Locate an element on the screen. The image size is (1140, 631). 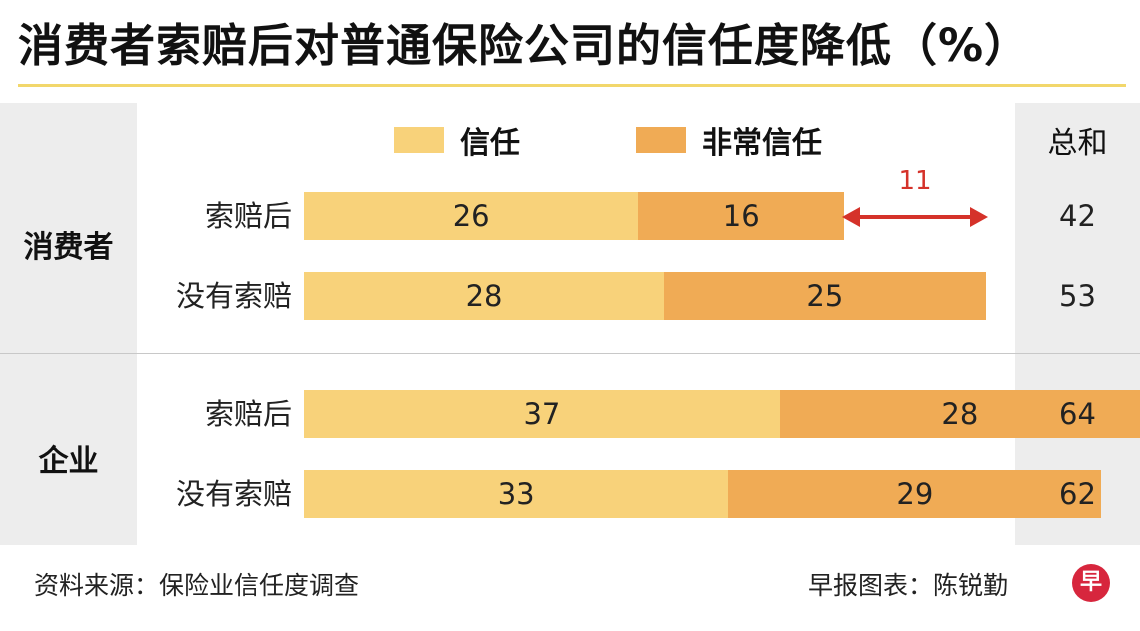
row-label-consumer-no-claim: 没有索赔 is located at coordinates (233, 296).